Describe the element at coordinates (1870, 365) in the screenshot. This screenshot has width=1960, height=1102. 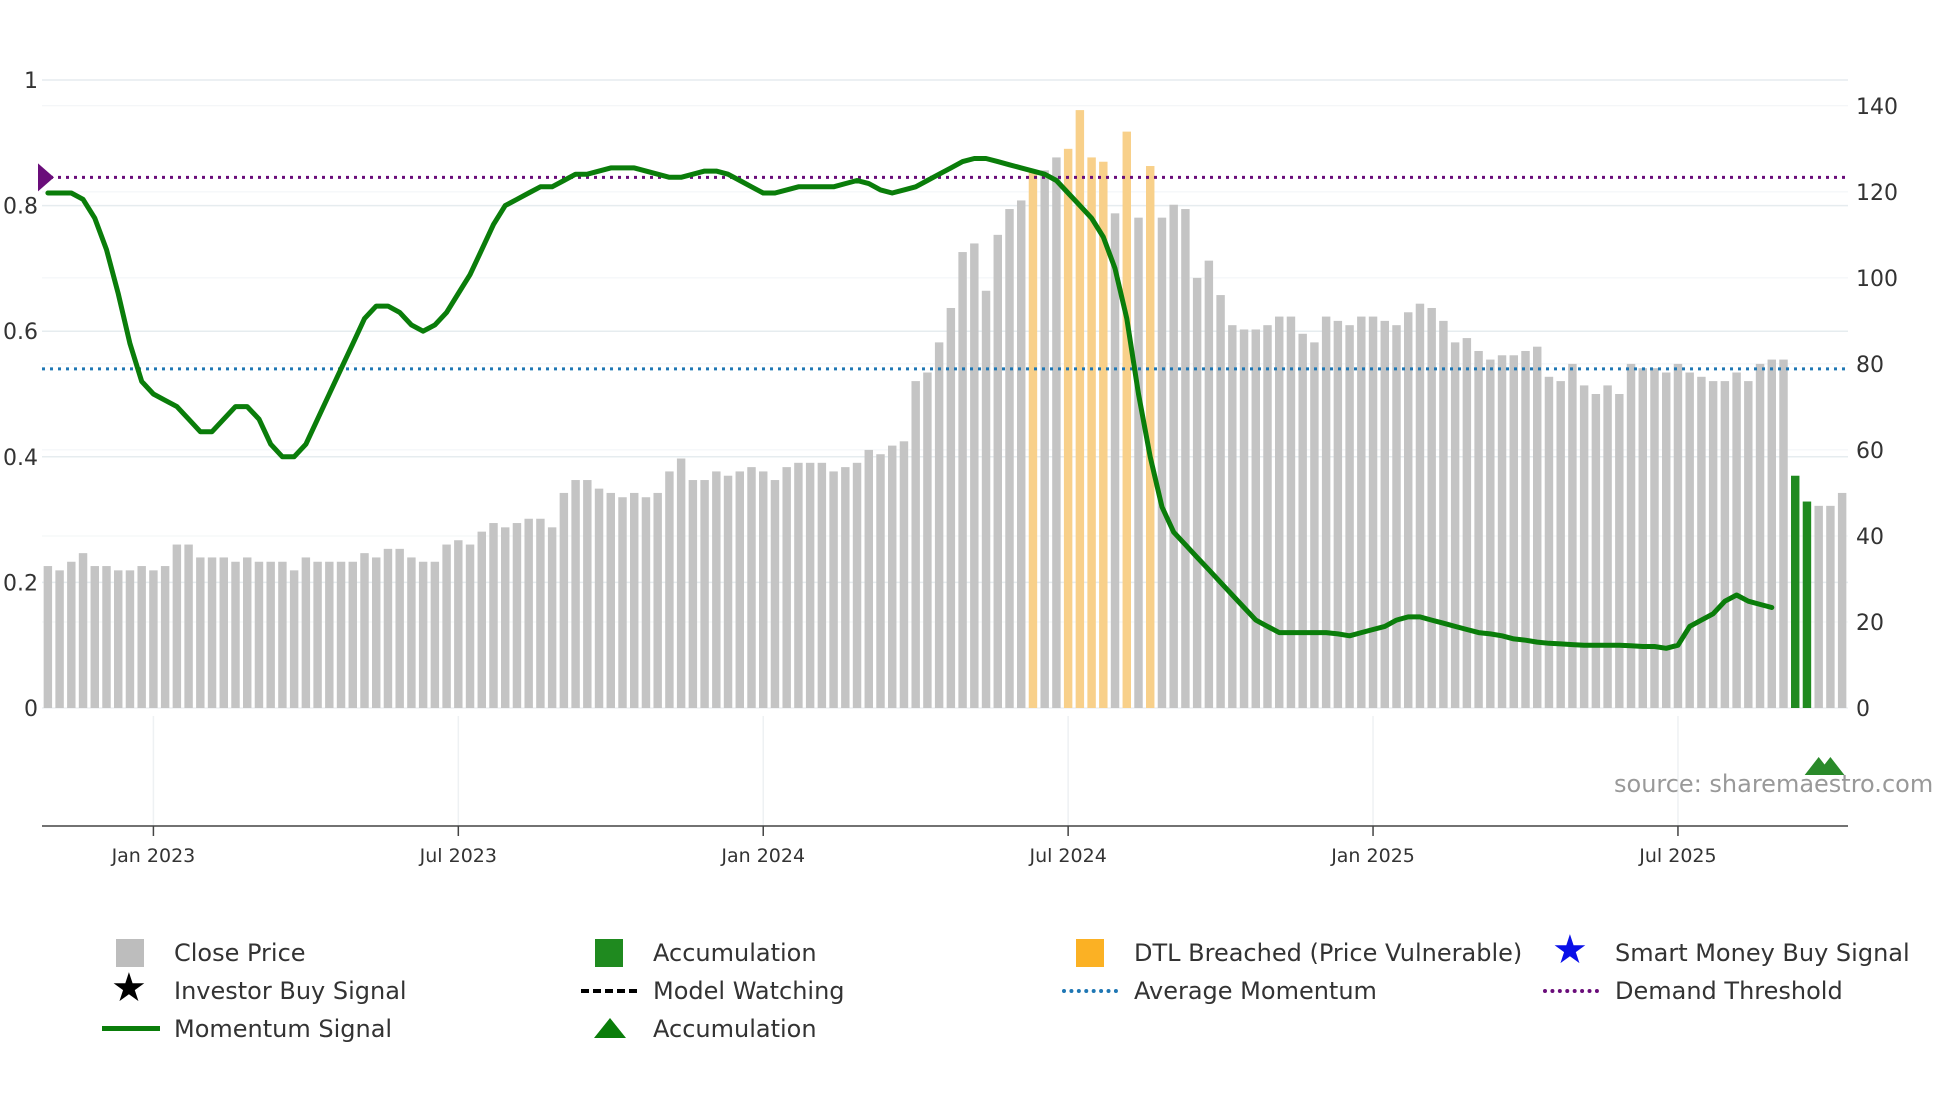
I see `right-tick-label: 80` at that location.